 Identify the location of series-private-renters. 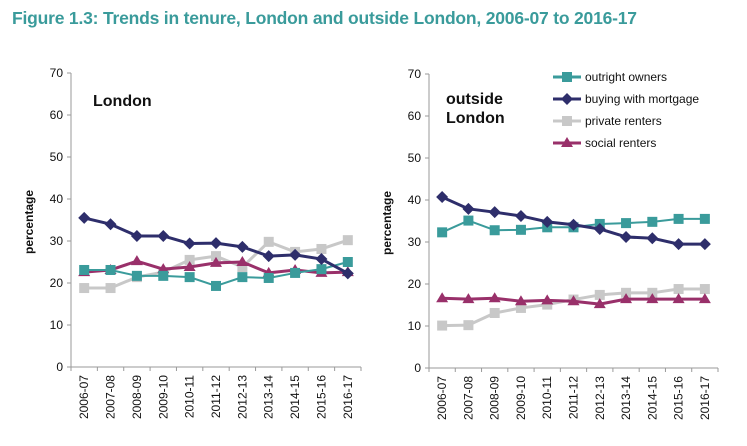
(573, 307).